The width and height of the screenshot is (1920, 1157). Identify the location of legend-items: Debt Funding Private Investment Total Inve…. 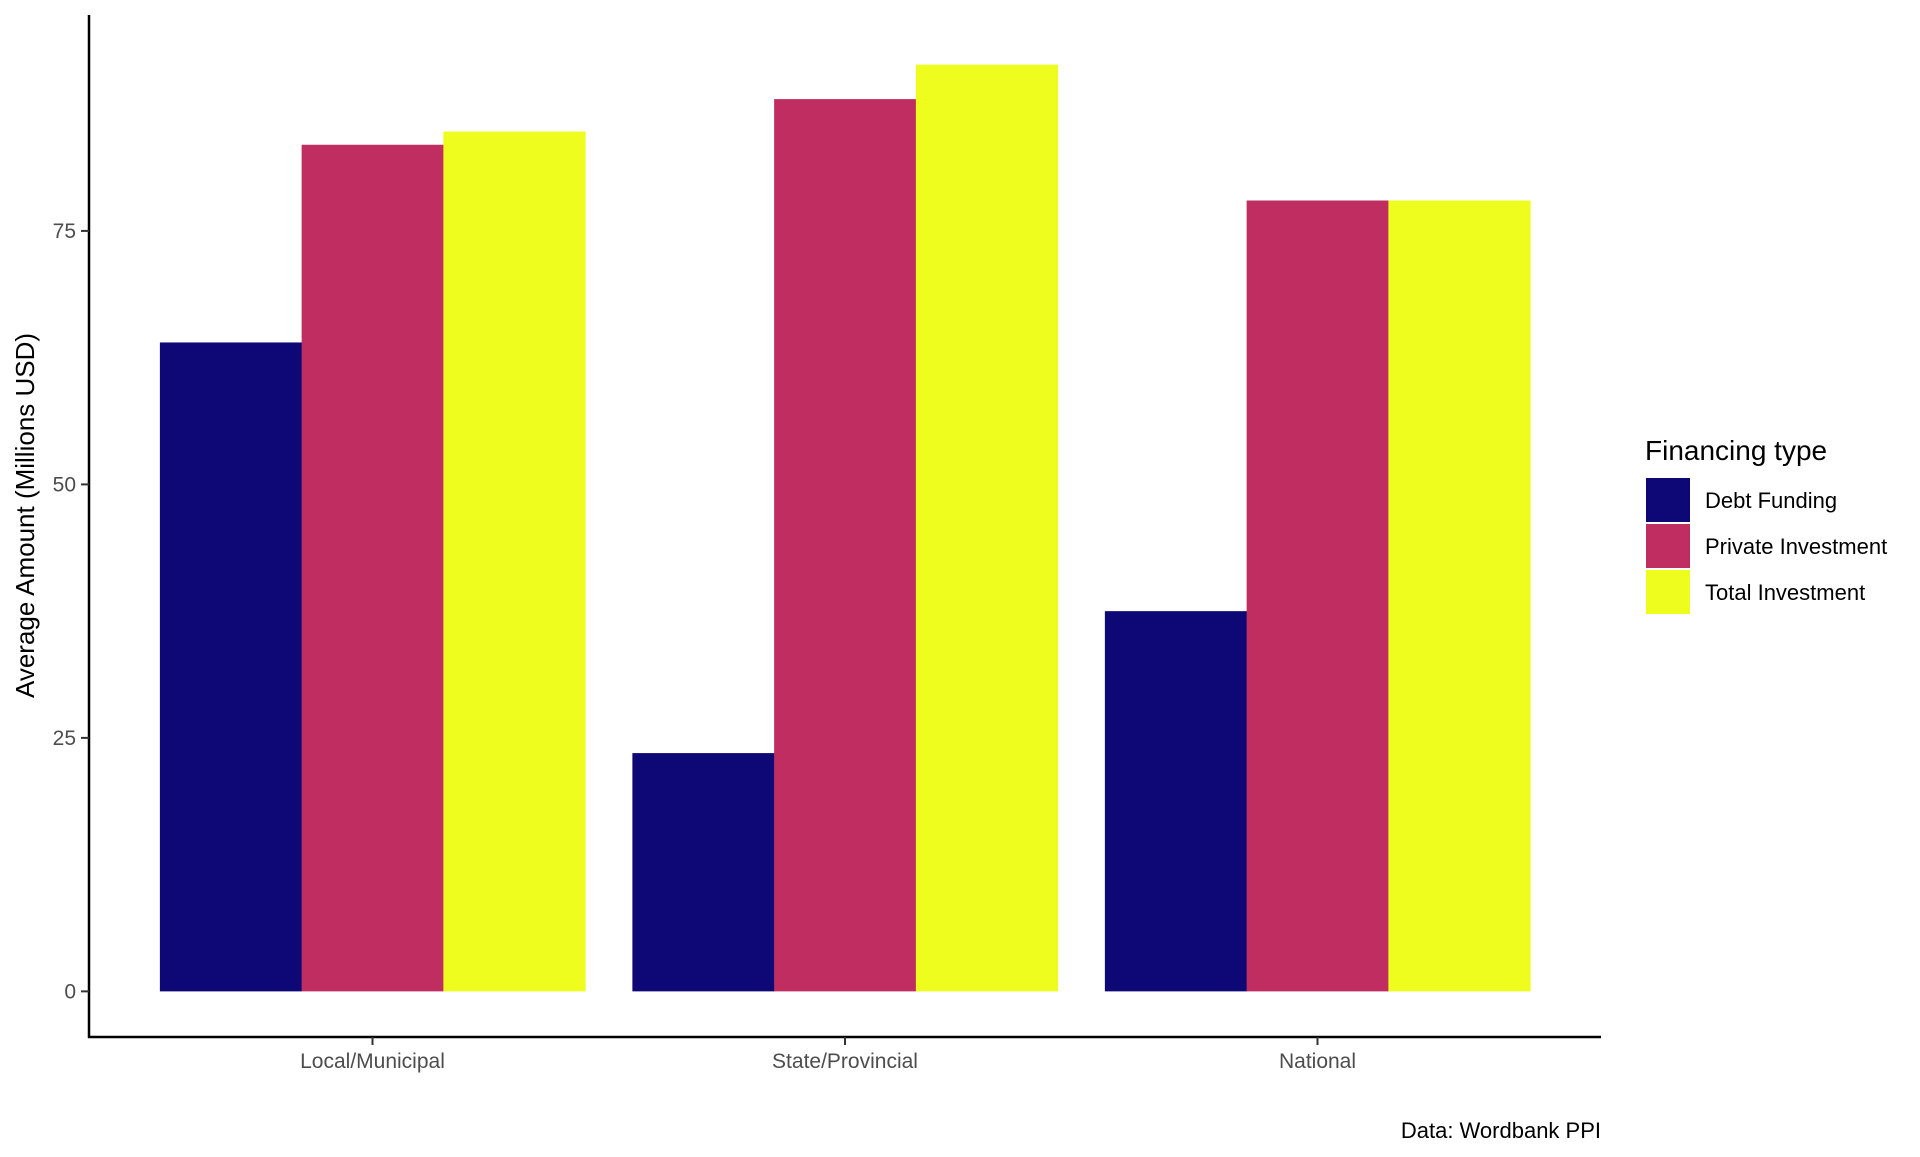
(1766, 546).